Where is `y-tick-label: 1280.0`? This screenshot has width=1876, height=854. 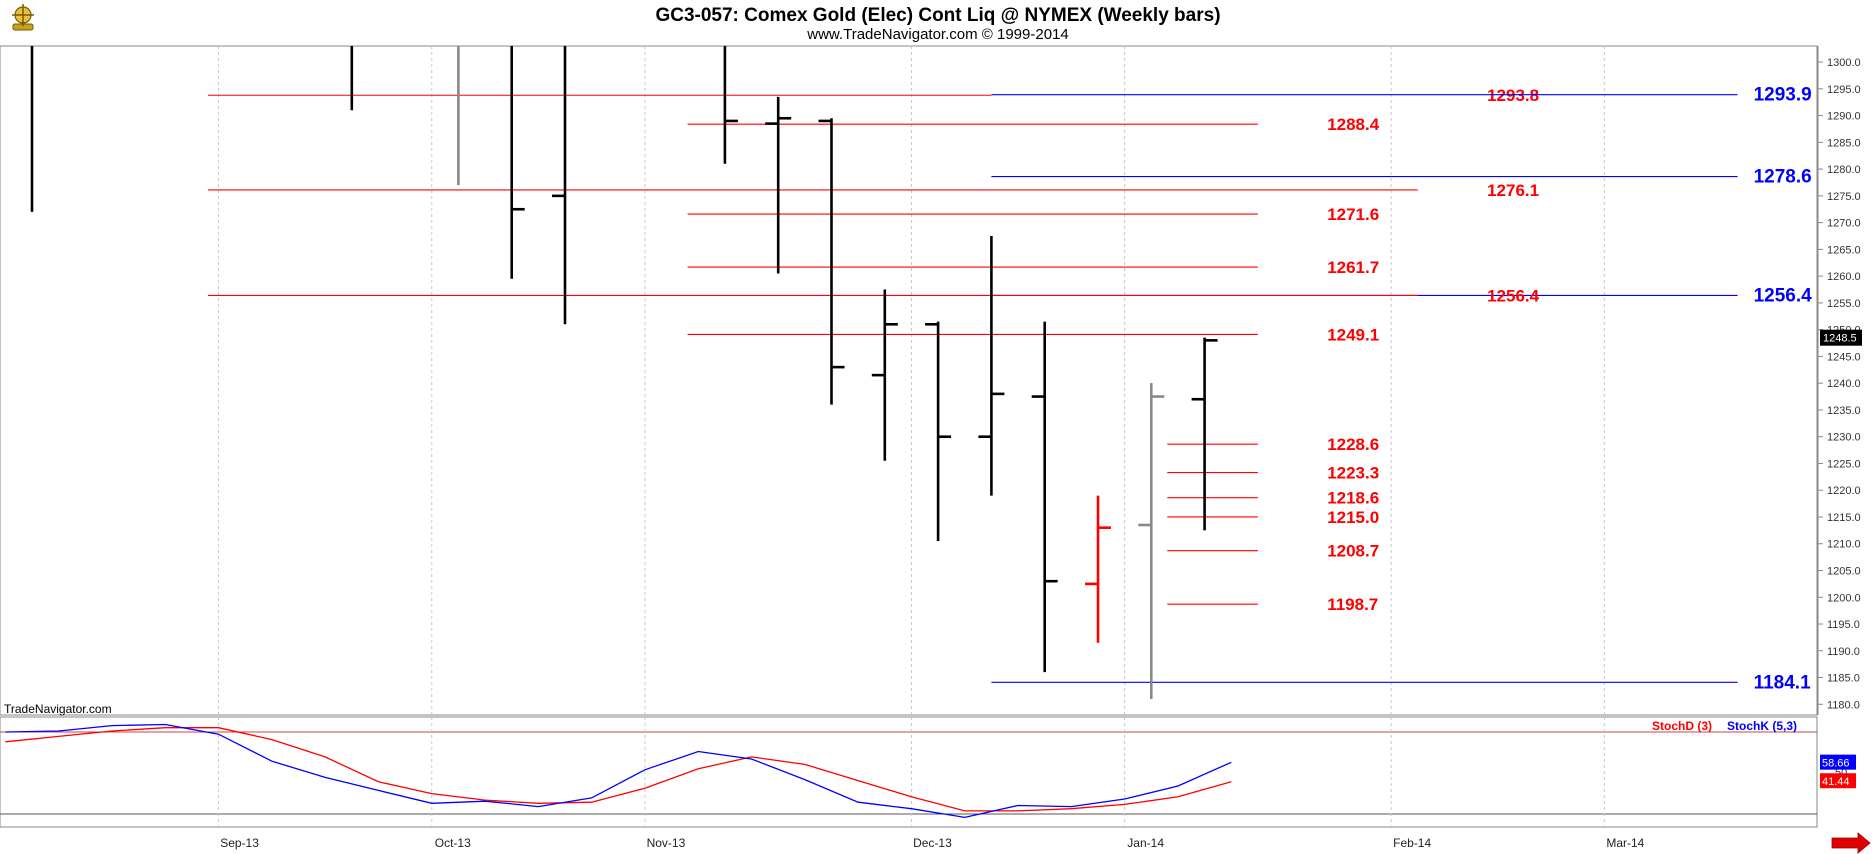 y-tick-label: 1280.0 is located at coordinates (1844, 170).